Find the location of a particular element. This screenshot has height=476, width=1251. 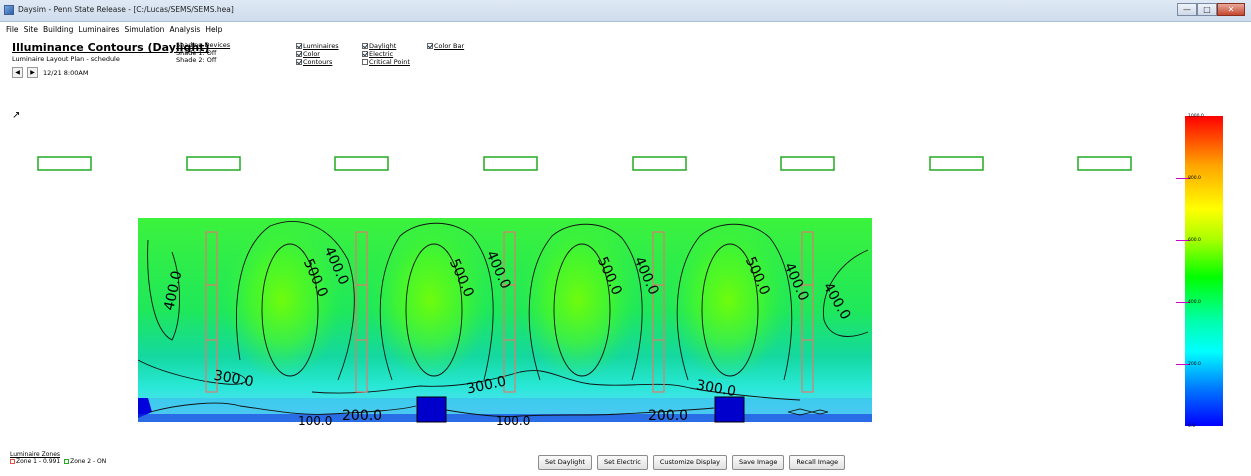

page-title: Illuminance Contours (Daylight) is located at coordinates (111, 47).